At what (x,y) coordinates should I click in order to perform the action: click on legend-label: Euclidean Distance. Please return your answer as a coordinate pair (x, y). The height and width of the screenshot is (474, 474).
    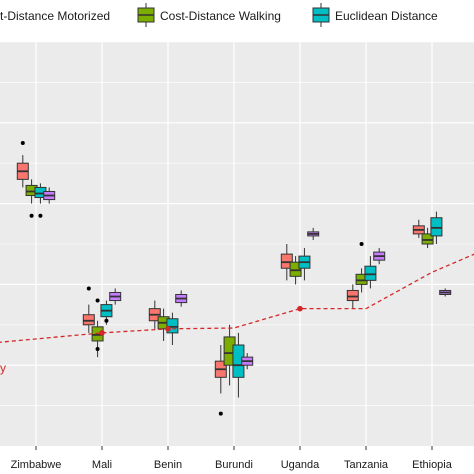
    Looking at the image, I should click on (386, 16).